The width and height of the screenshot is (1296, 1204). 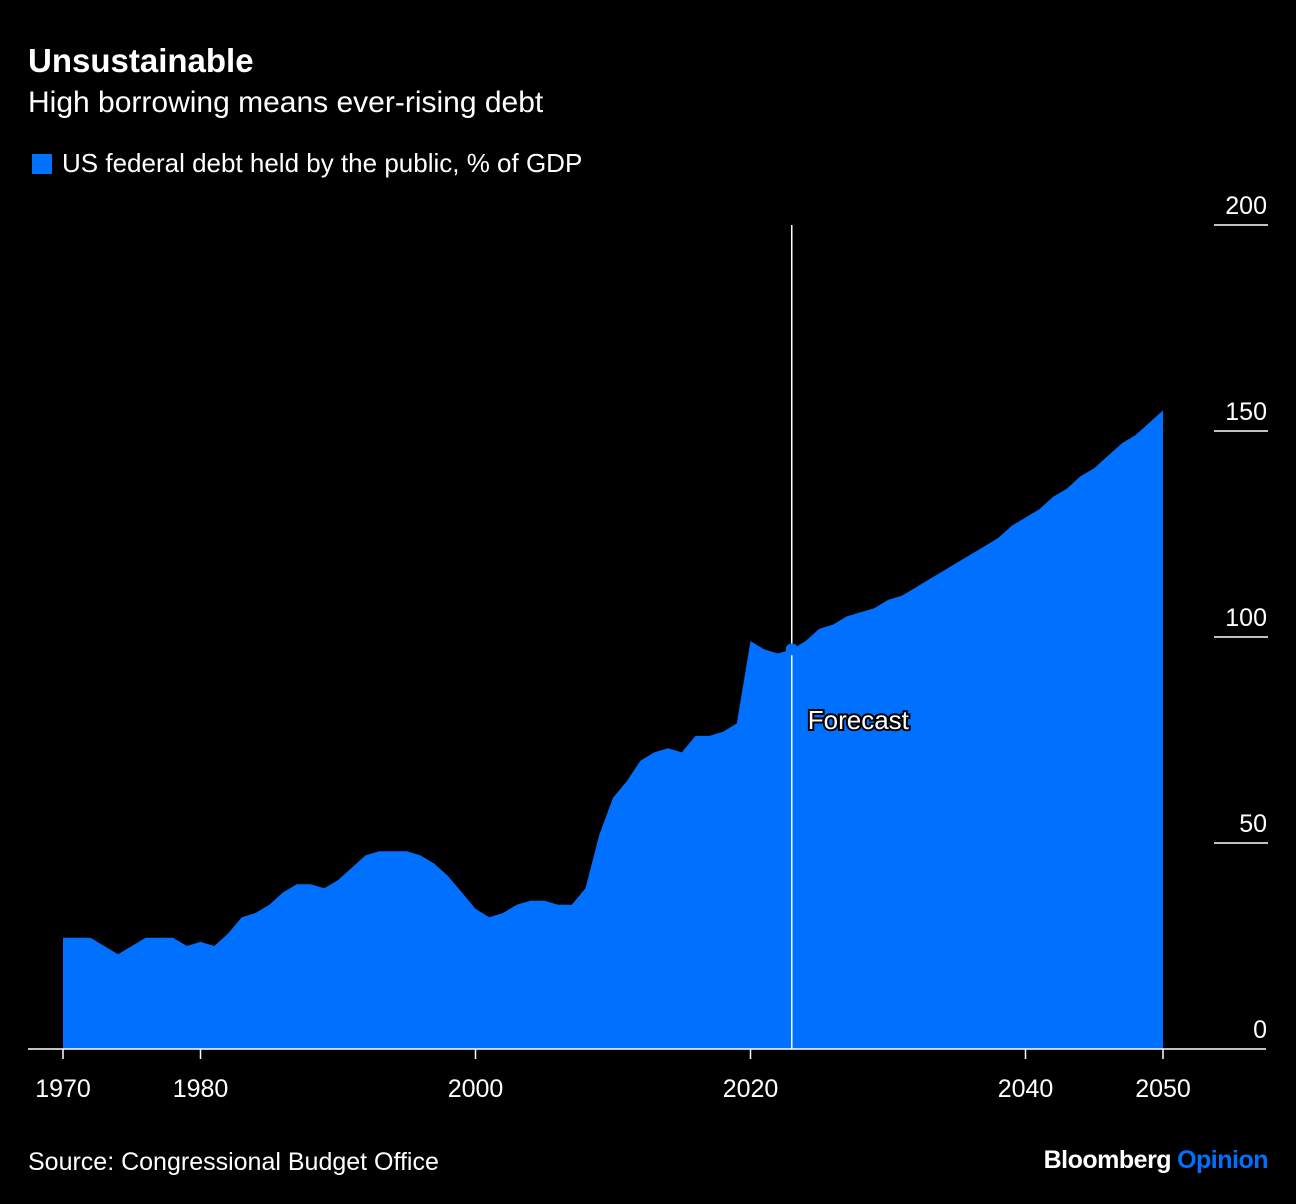 I want to click on y-tick-label-50: 50, so click(x=1253, y=824).